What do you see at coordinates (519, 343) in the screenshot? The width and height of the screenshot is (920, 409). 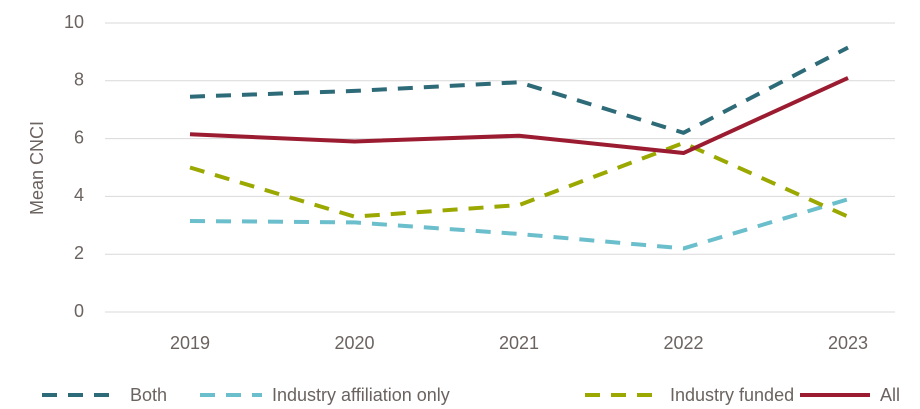 I see `x-tick-label: 2021` at bounding box center [519, 343].